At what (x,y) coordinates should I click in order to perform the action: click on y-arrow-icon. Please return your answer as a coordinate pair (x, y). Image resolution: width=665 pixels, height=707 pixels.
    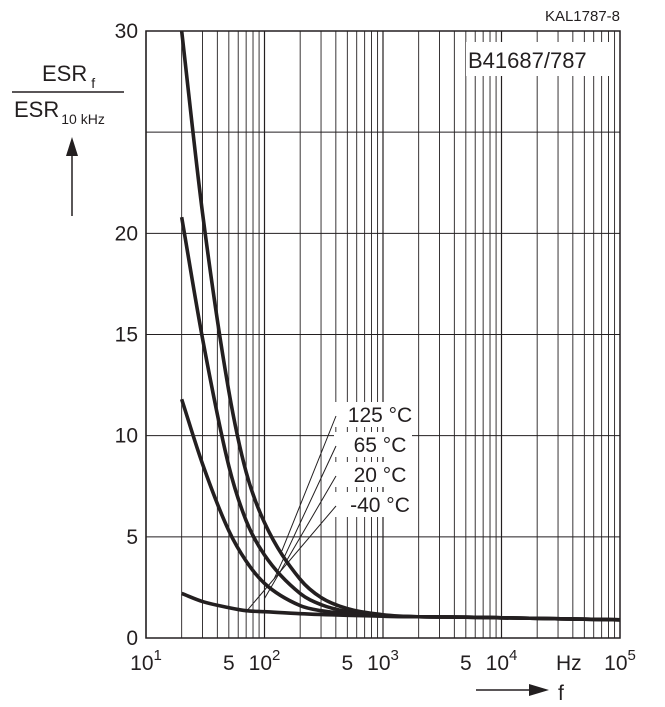
    Looking at the image, I should click on (72, 146).